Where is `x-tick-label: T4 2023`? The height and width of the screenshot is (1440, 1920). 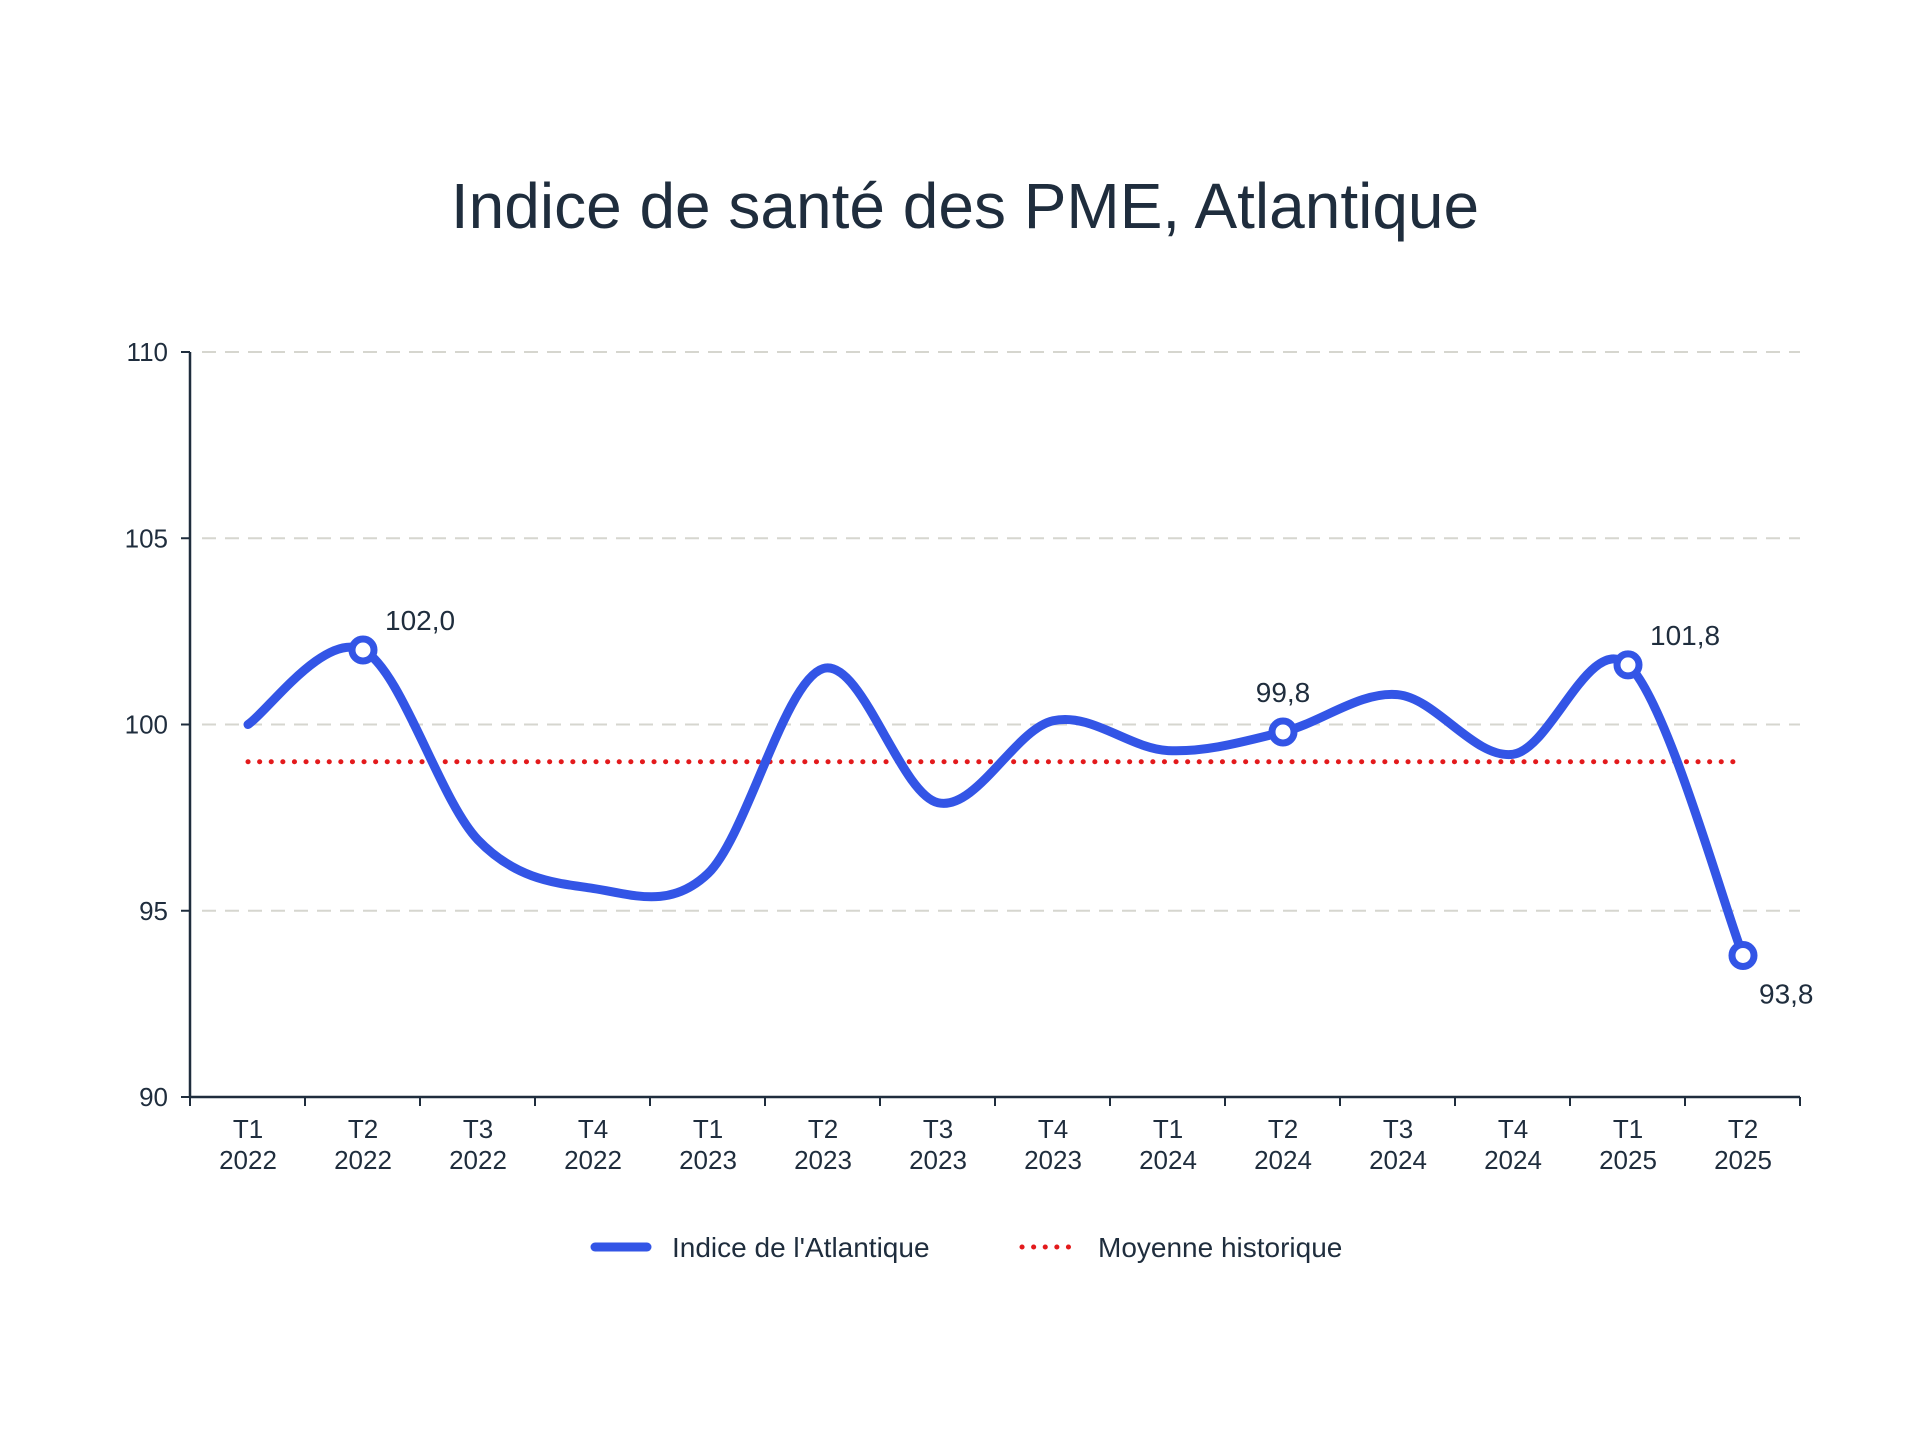
x-tick-label: T4 2023 is located at coordinates (1053, 1144).